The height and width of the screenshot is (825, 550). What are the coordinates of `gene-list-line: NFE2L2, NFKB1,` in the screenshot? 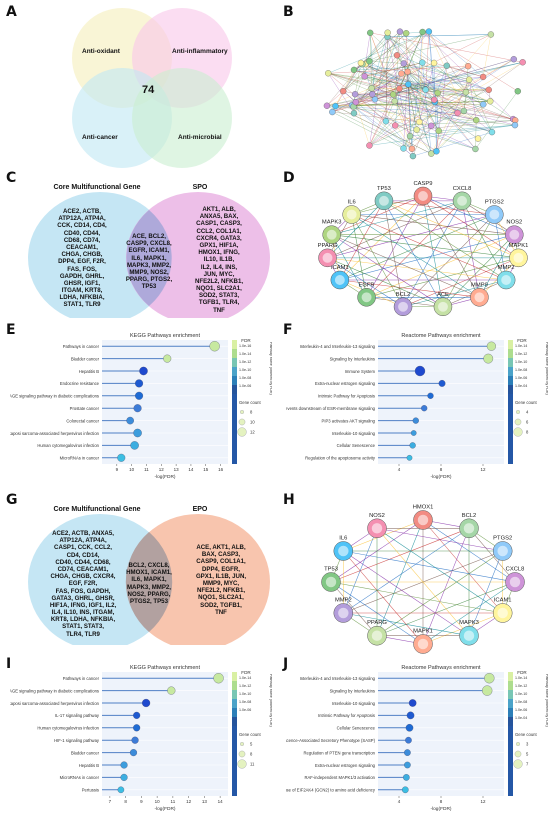 It's located at (221, 591).